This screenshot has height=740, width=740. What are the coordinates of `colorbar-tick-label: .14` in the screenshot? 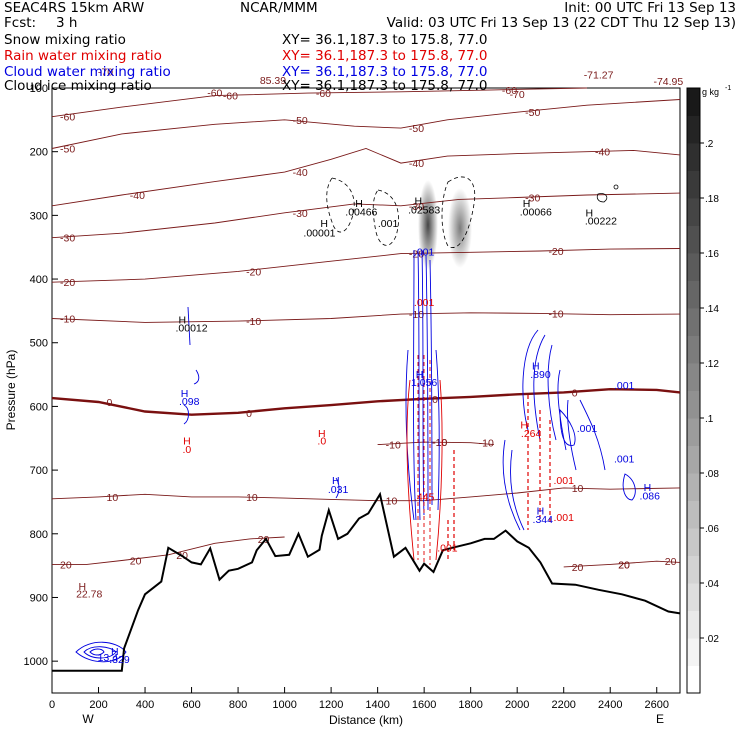 It's located at (712, 309).